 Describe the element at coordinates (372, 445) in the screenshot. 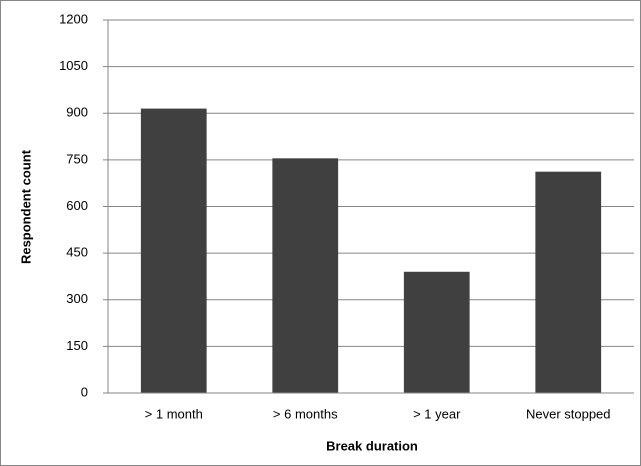

I see `x-axis-title: Break duration` at that location.